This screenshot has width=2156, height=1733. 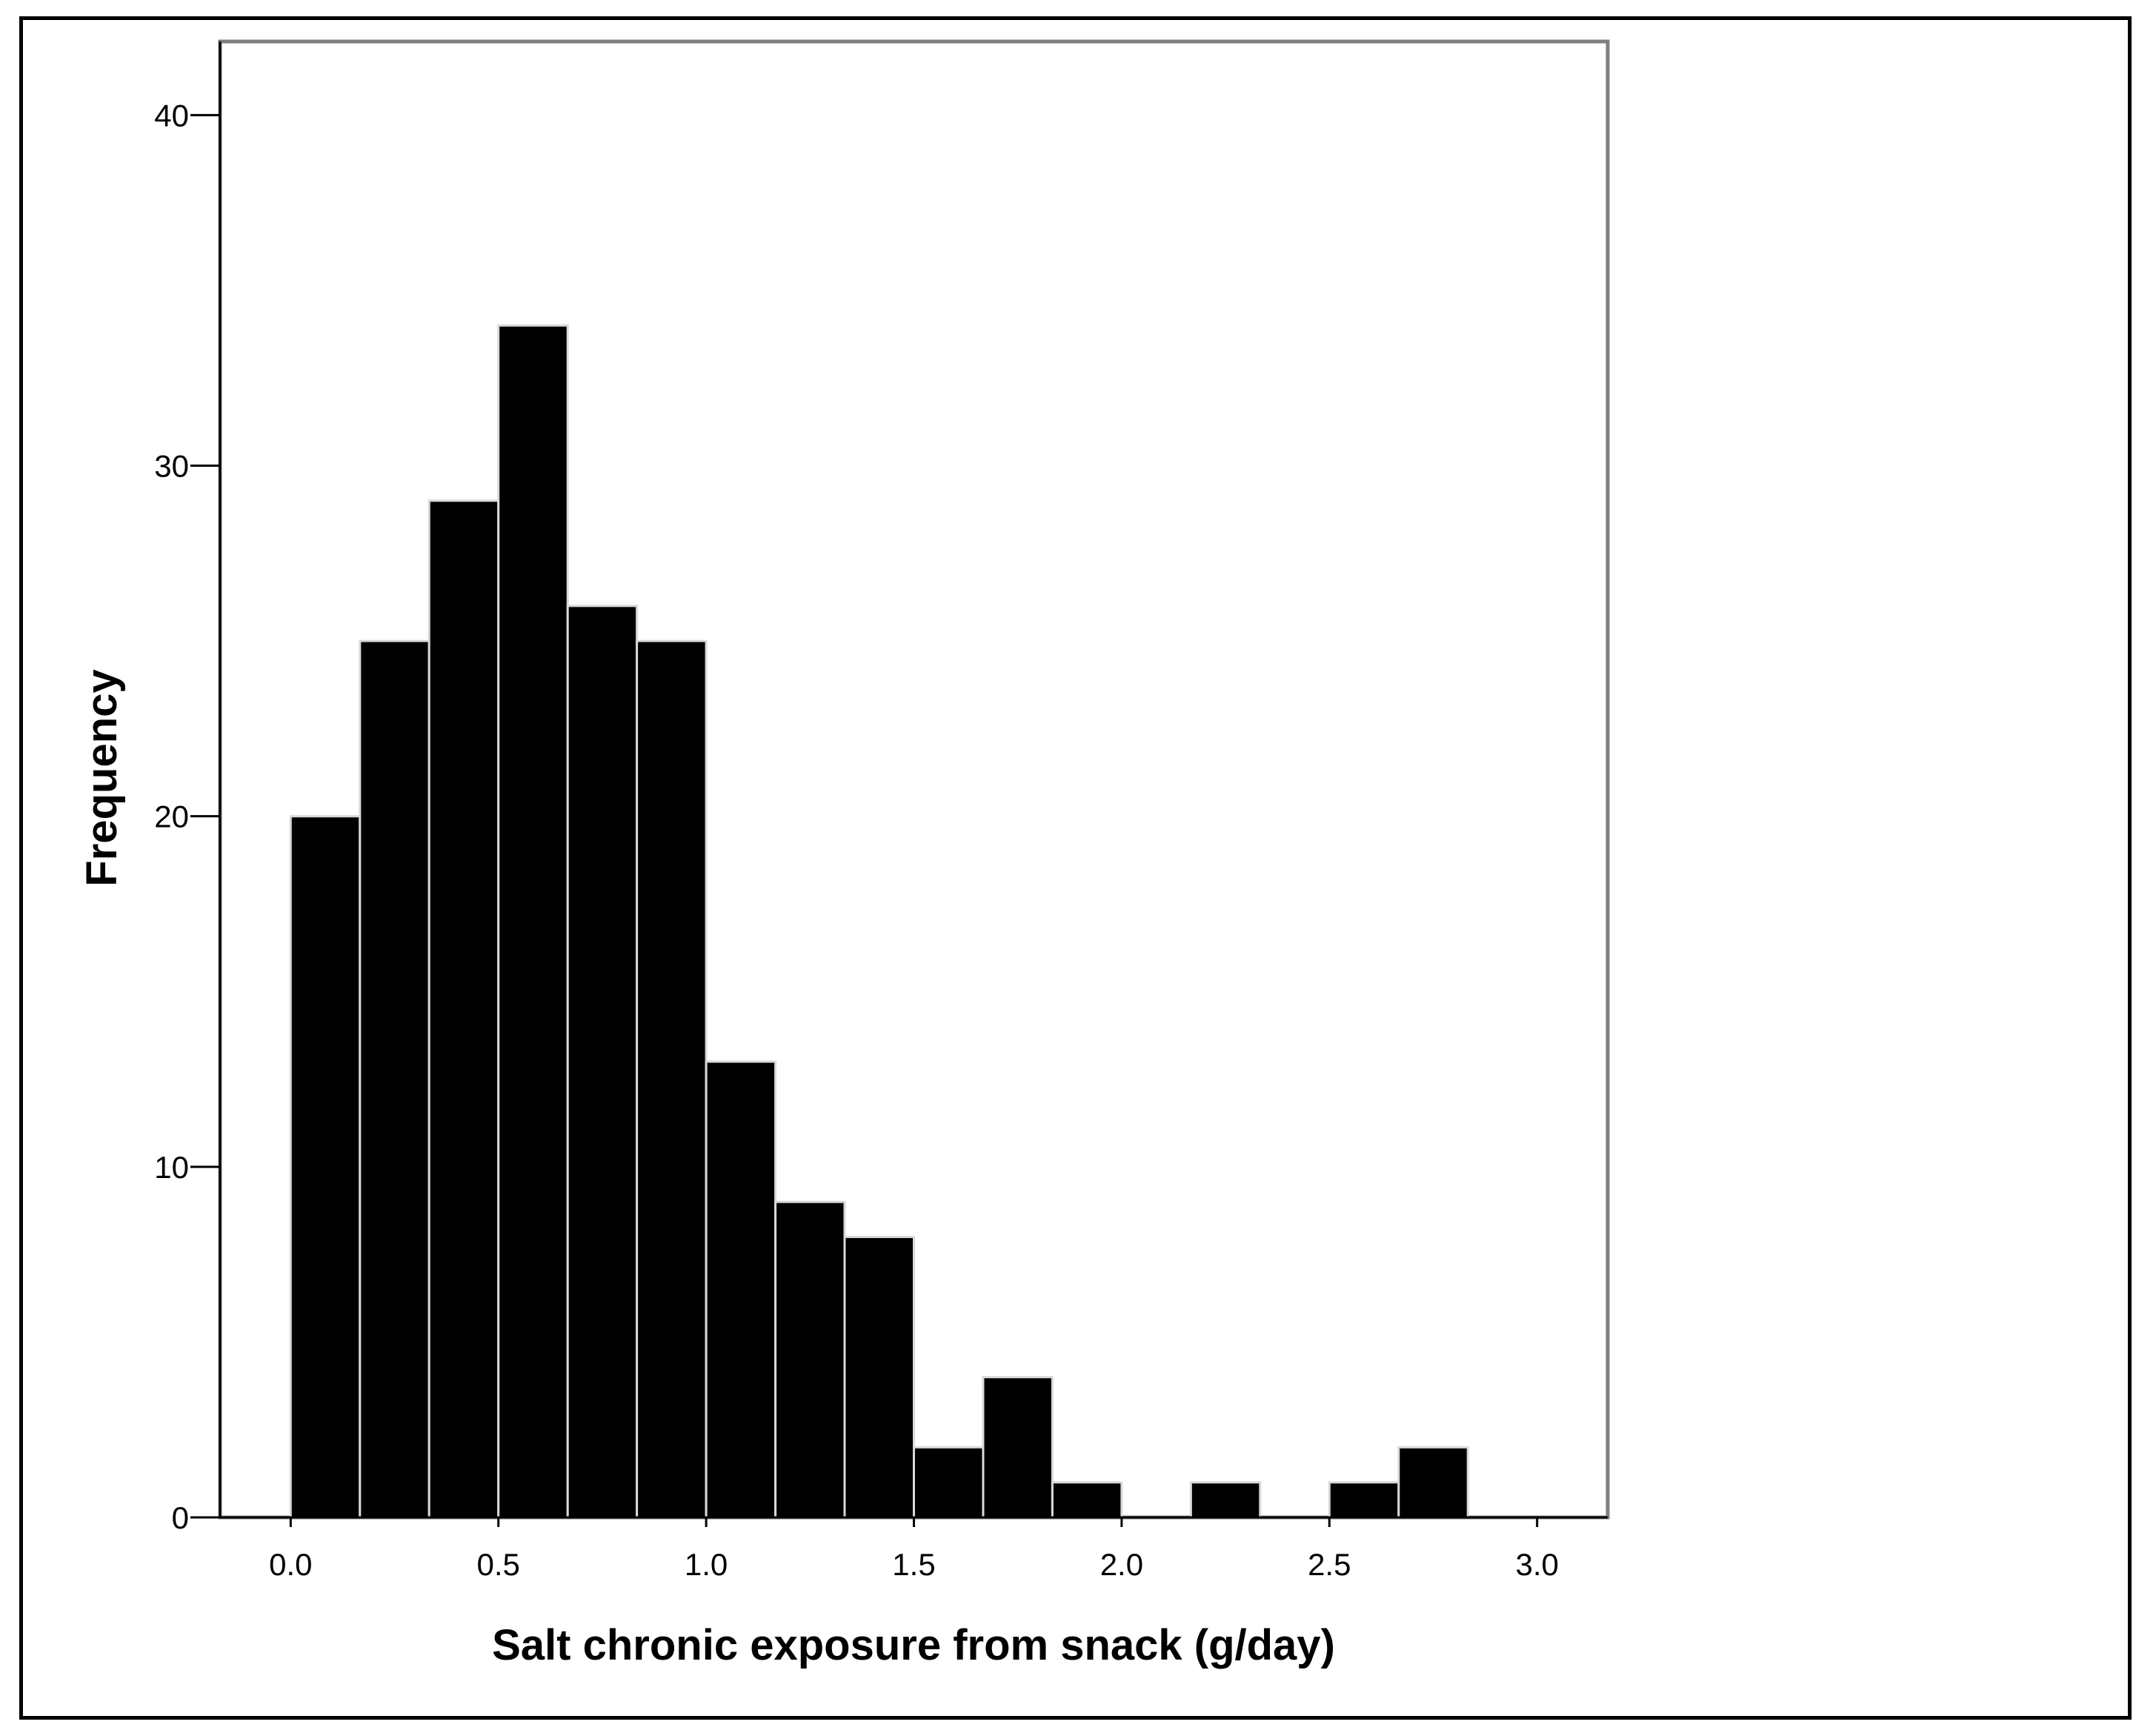 I want to click on x-tick-label: 3.0, so click(x=1536, y=1564).